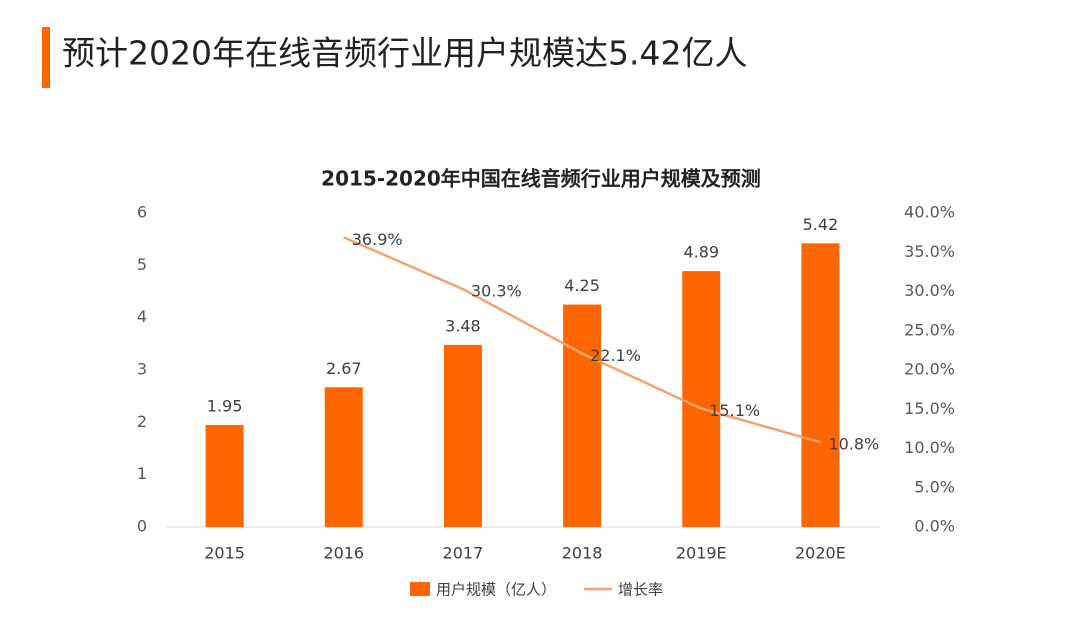  I want to click on line-value-label: 15.1%, so click(734, 410).